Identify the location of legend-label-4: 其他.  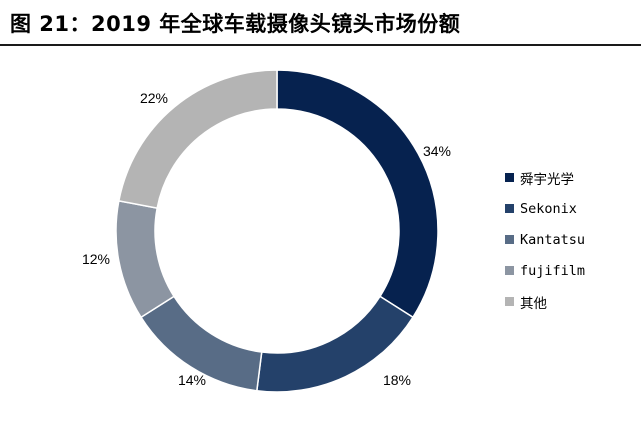
(533, 303).